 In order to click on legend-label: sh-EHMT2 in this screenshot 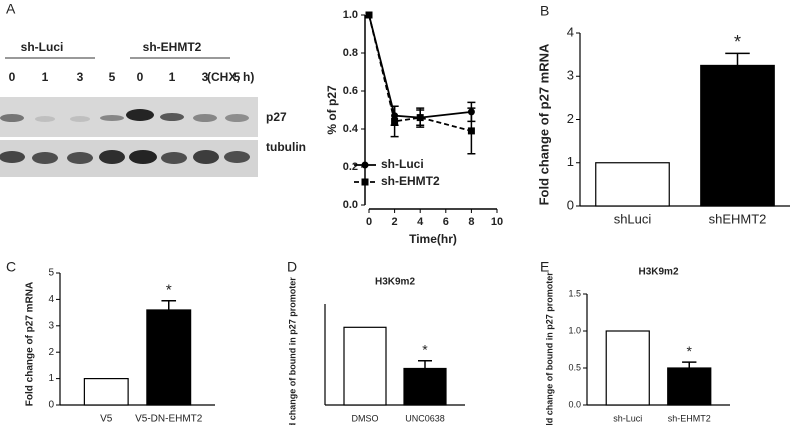, I will do `click(410, 181)`.